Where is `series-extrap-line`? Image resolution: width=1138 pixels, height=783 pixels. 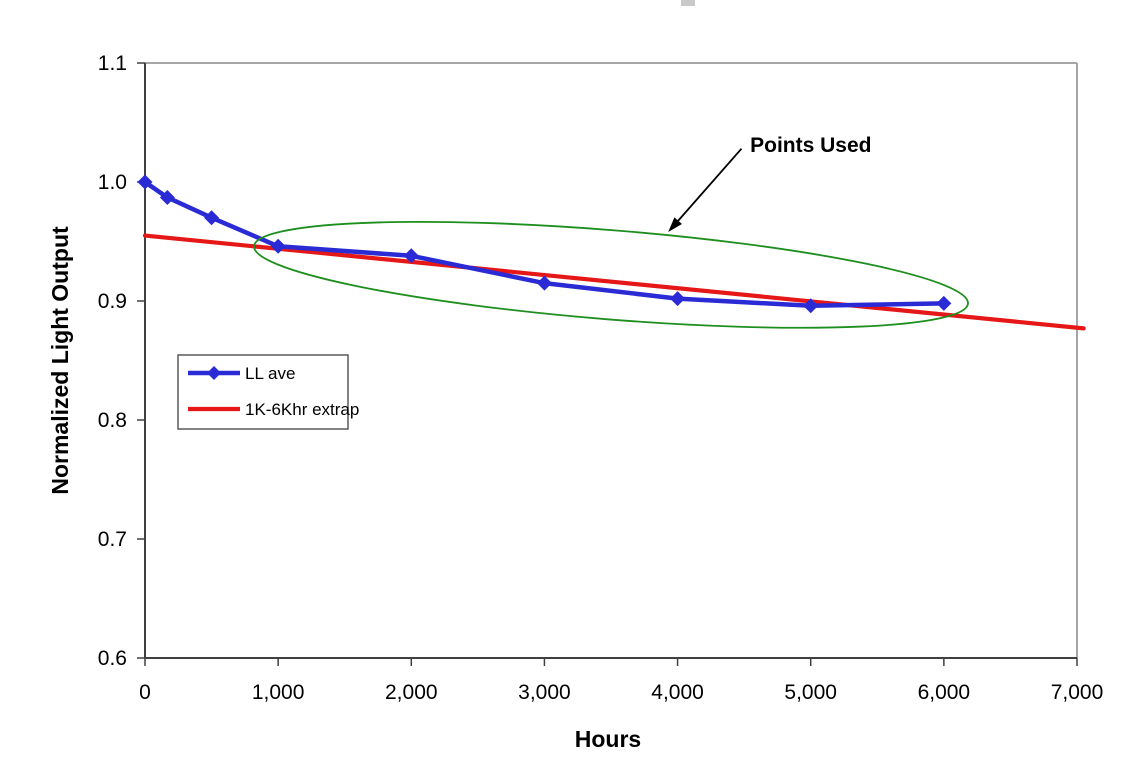
series-extrap-line is located at coordinates (614, 282).